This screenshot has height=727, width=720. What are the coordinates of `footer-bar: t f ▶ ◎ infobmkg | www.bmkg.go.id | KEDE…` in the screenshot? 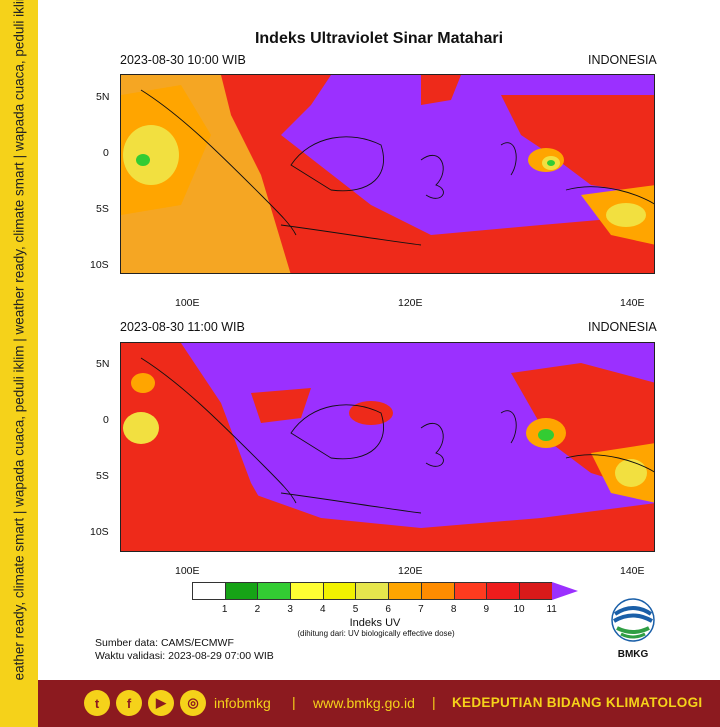 It's located at (360, 703).